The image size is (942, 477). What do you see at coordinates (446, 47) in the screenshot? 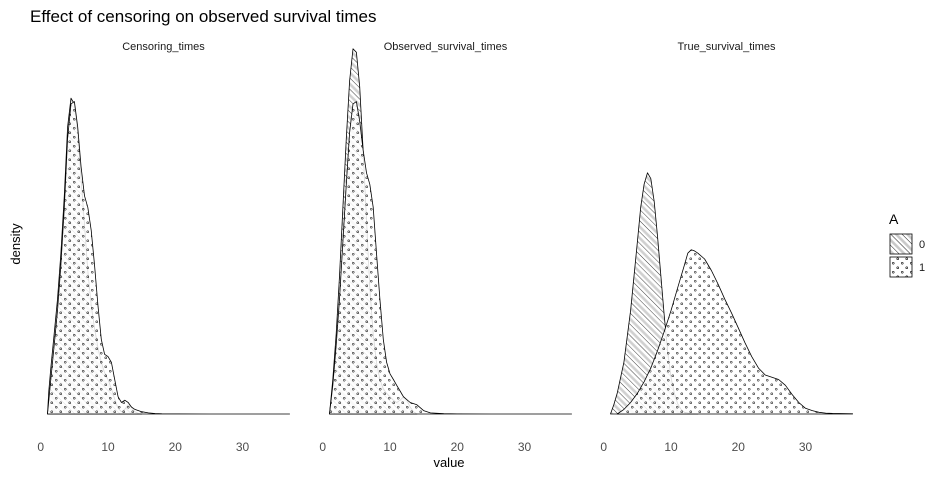
I see `facet-strip-label: Observed_survival_times` at bounding box center [446, 47].